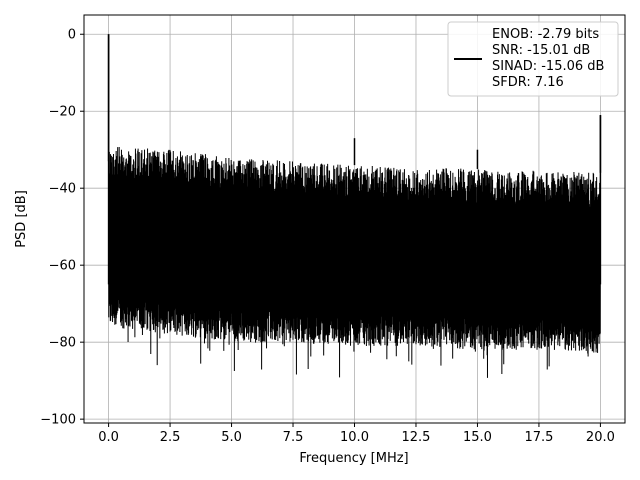  What do you see at coordinates (58, 420) in the screenshot?
I see `y-tick-label: −100` at bounding box center [58, 420].